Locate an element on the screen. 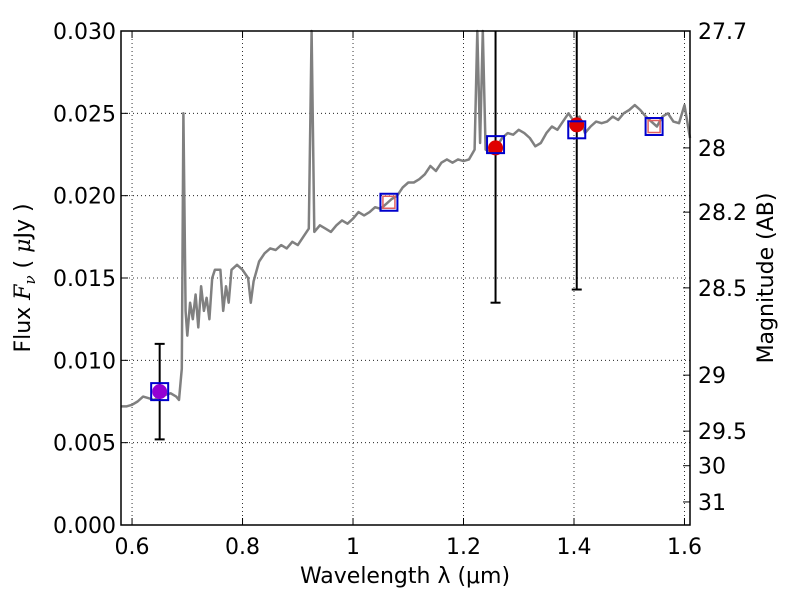 Image resolution: width=800 pixels, height=600 pixels. x-tick-label: 1 is located at coordinates (353, 547).